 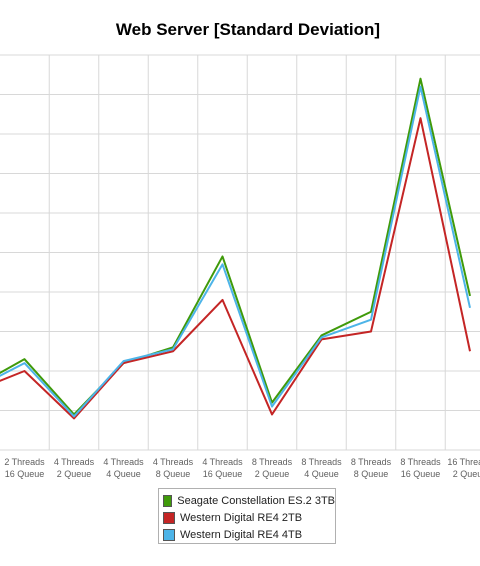 I want to click on legend-label-wd-re4-4tb: Western Digital RE4 4TB, so click(x=241, y=534).